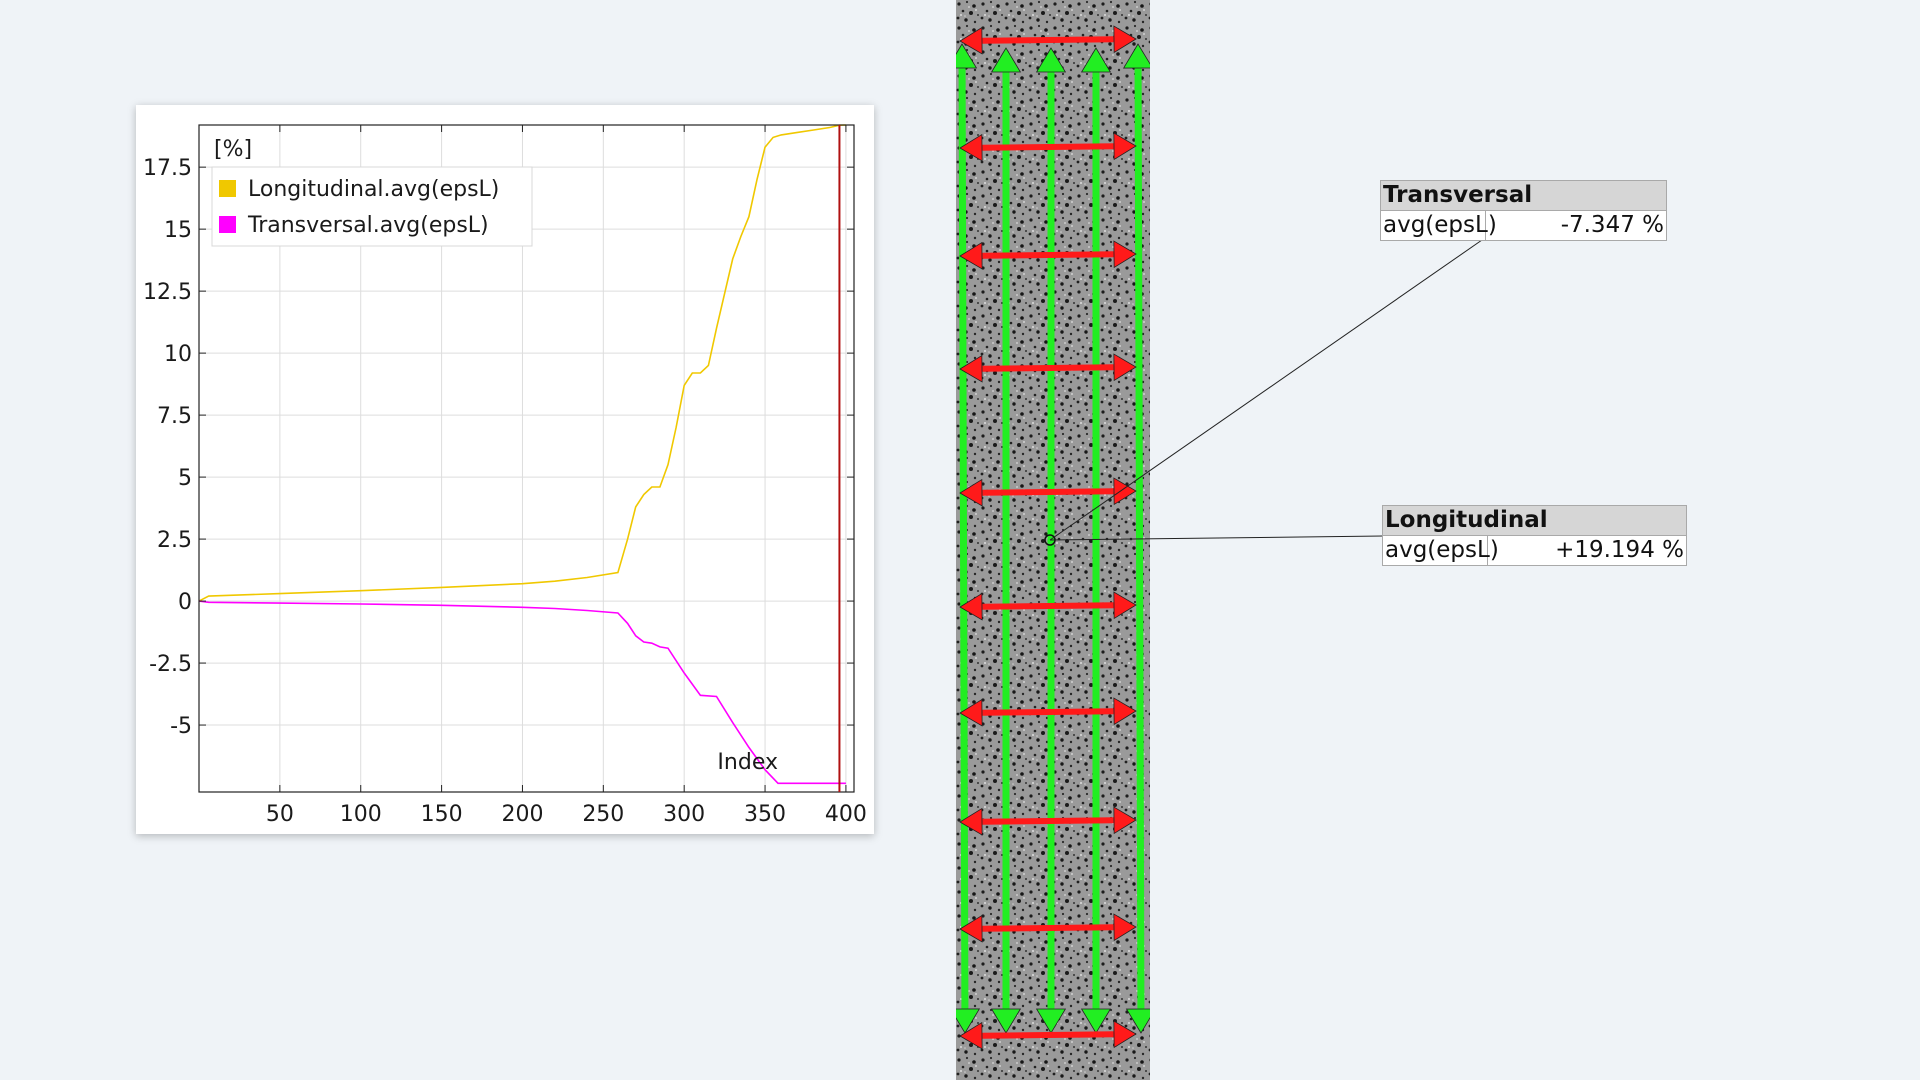 The width and height of the screenshot is (1920, 1080). Describe the element at coordinates (765, 814) in the screenshot. I see `x-tick-label: 350` at that location.